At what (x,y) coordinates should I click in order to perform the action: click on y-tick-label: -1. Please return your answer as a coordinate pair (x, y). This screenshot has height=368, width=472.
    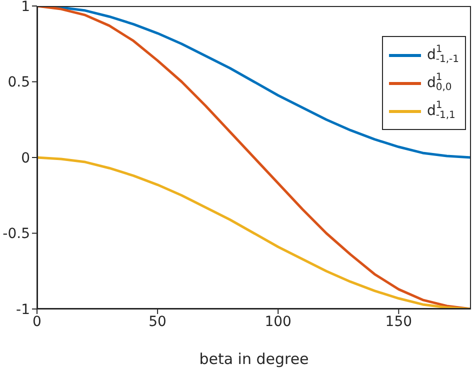
    Looking at the image, I should click on (23, 310).